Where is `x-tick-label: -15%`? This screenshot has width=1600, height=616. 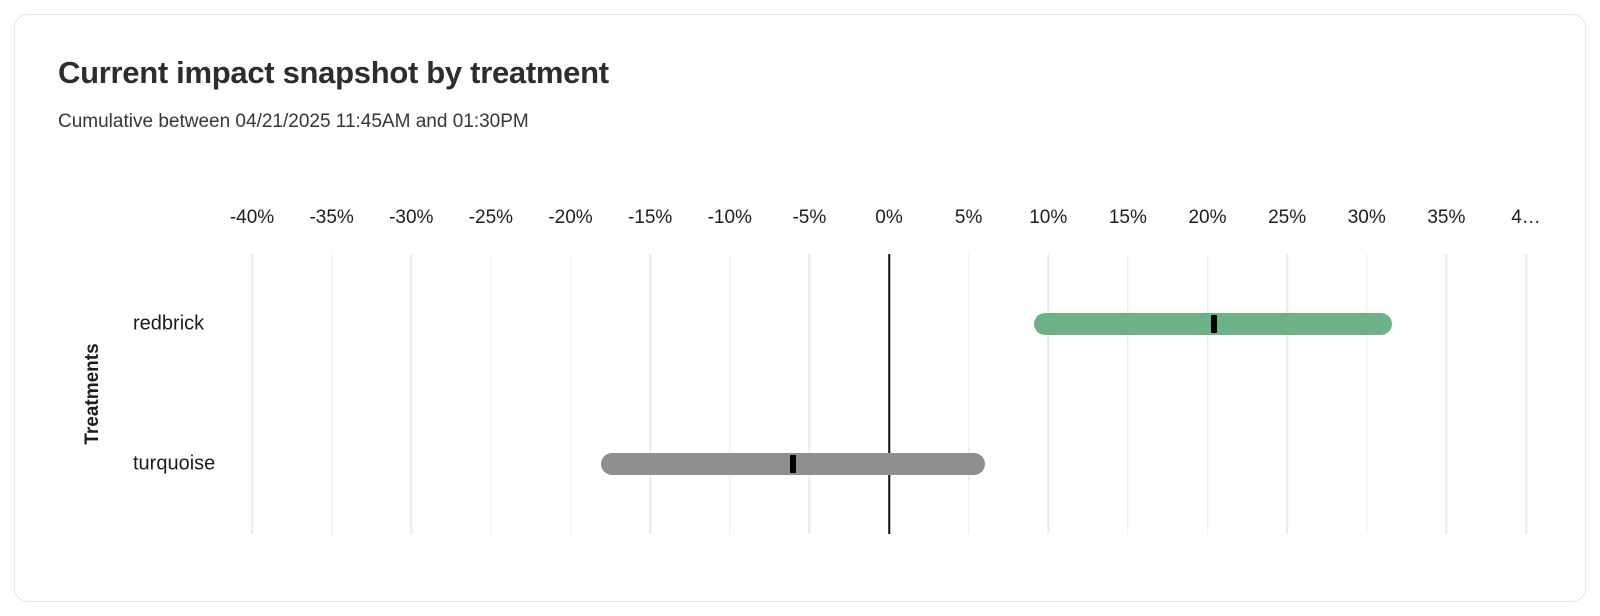
x-tick-label: -15% is located at coordinates (650, 217).